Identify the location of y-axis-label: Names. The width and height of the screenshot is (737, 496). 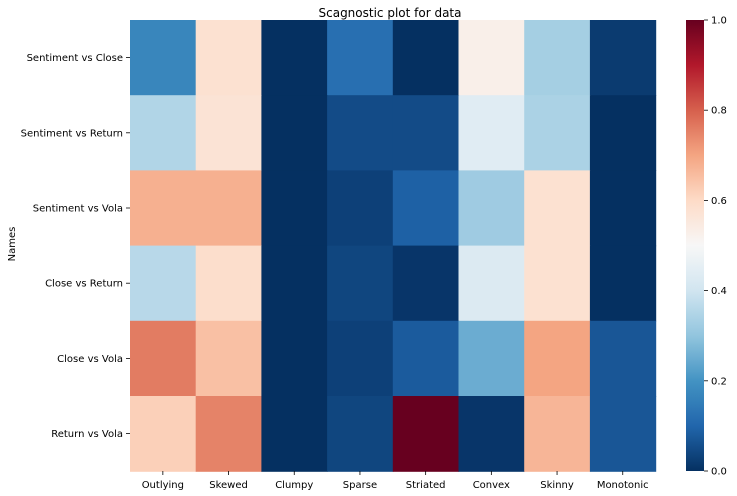
(12, 244).